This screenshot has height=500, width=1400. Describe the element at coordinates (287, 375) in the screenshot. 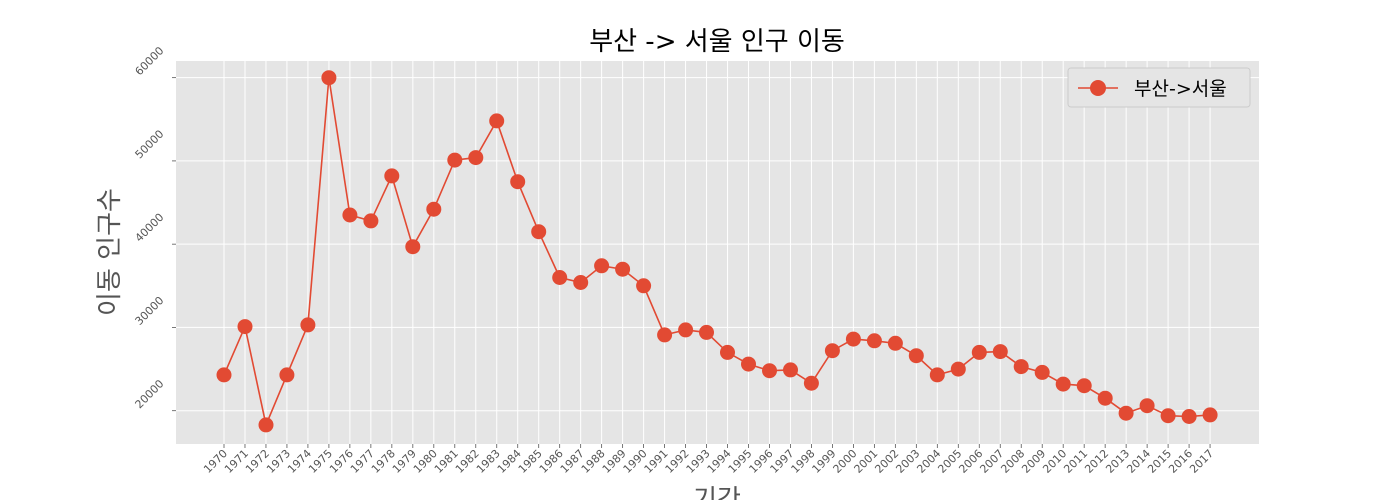

I see `data-point-1973` at that location.